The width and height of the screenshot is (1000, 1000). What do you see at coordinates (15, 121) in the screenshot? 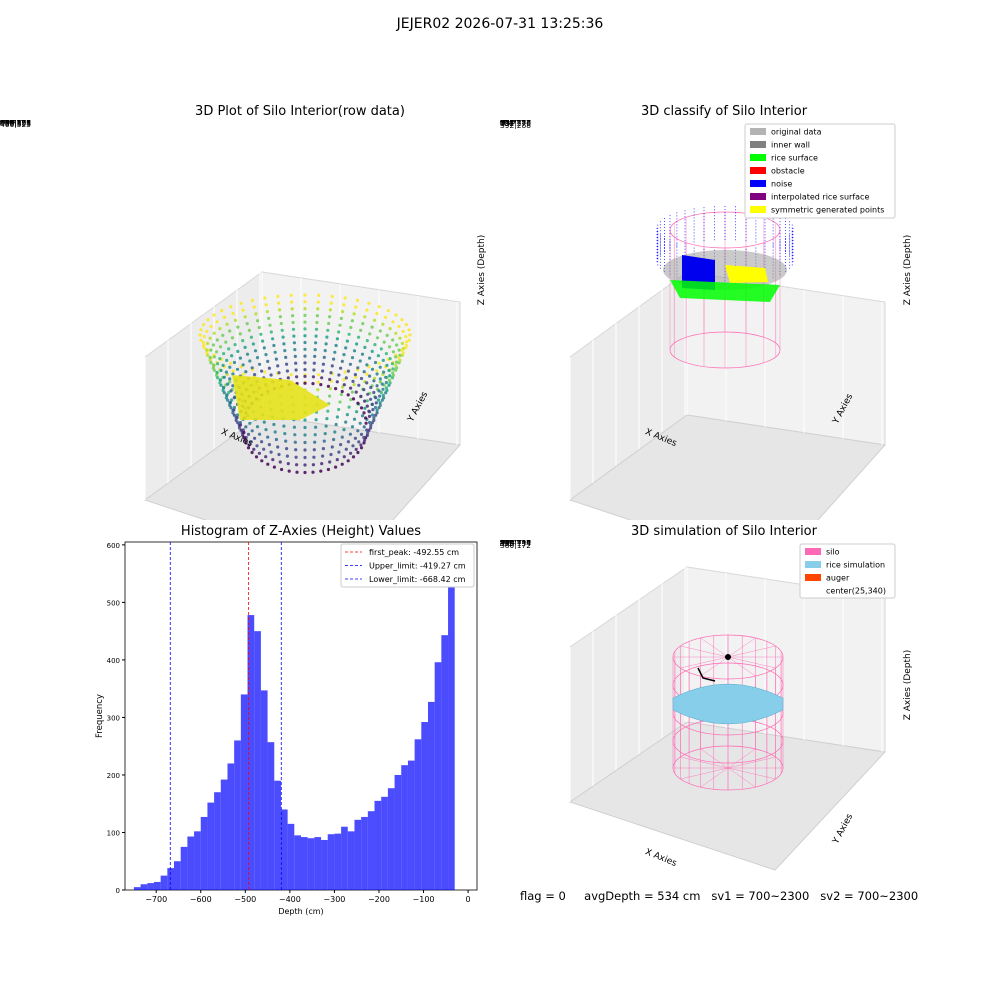
I see `z-tick-label: 466,223` at bounding box center [15, 121].